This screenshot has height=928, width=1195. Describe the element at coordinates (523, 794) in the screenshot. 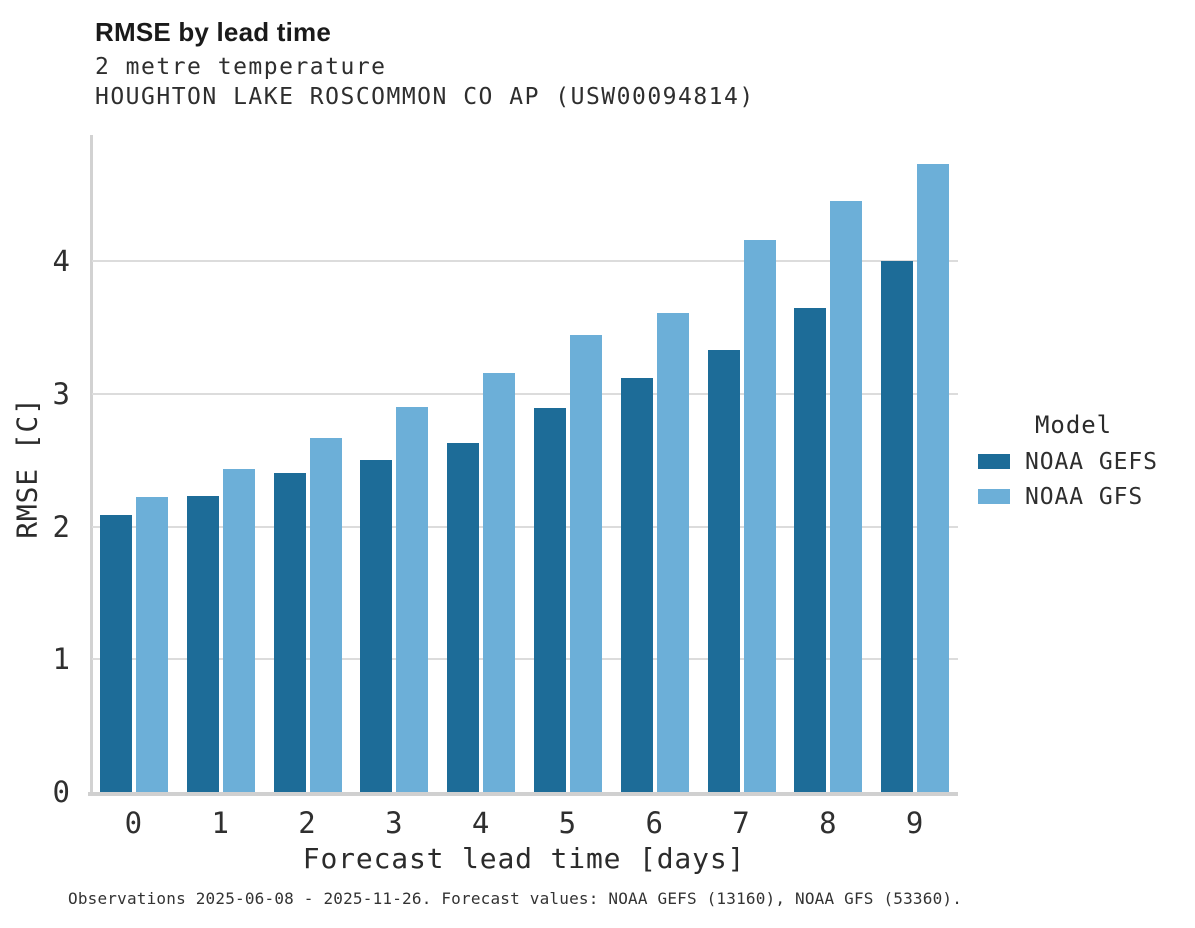

I see `x-axis-baseline` at that location.